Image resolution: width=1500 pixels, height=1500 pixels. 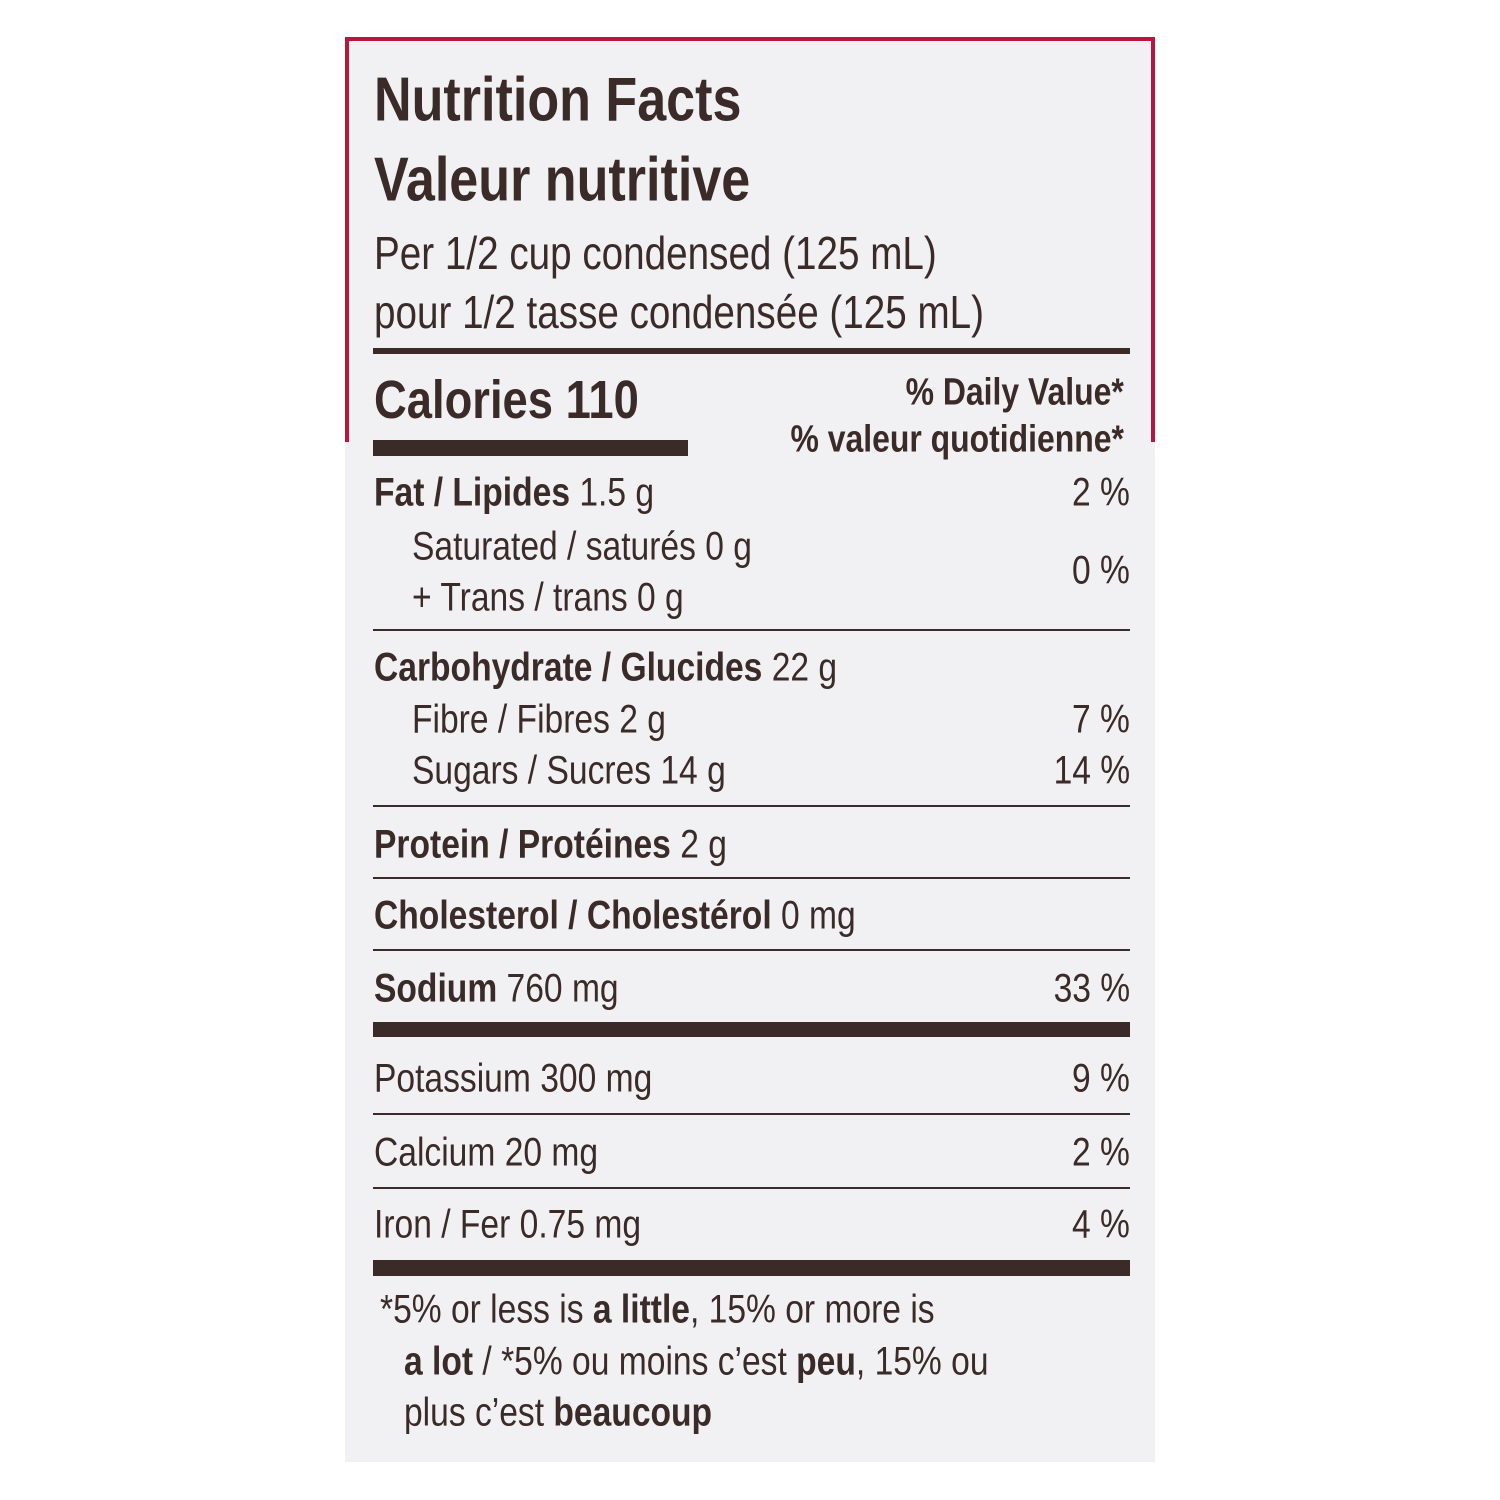 I want to click on nutrient-row: Fat / Lipides 1.5 g, so click(x=514, y=493).